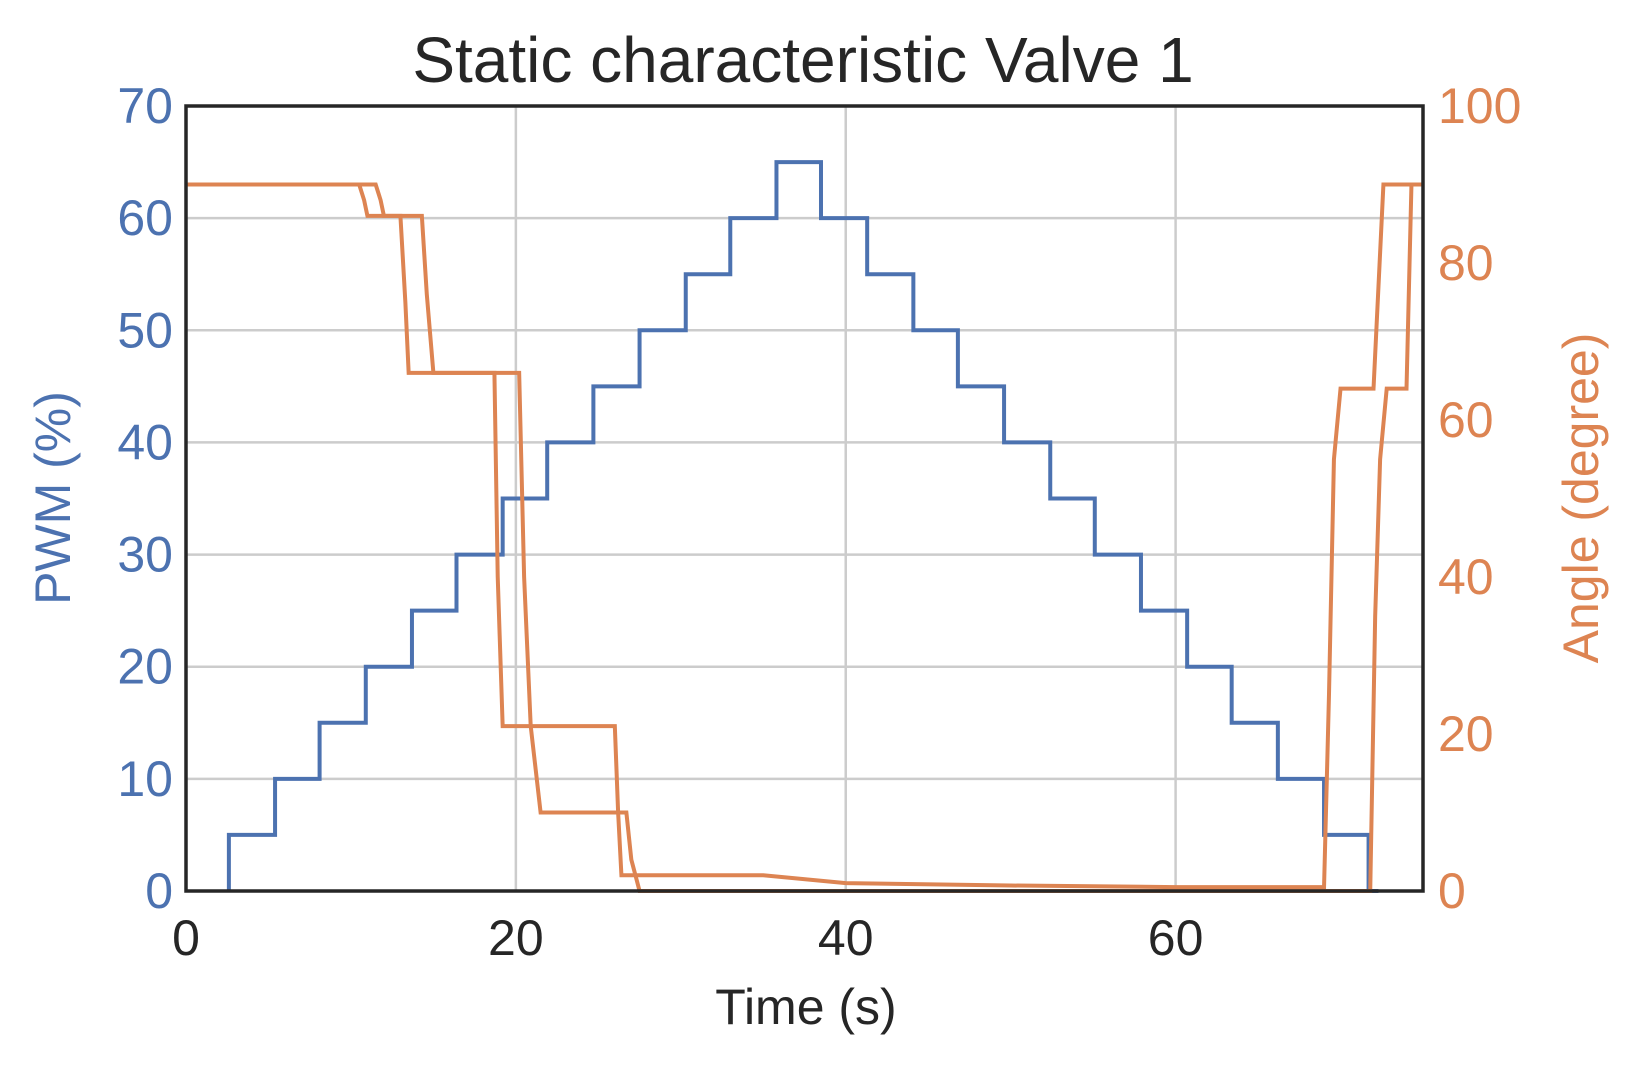 The height and width of the screenshot is (1066, 1644). What do you see at coordinates (1479, 106) in the screenshot?
I see `right-tick-label: 100` at bounding box center [1479, 106].